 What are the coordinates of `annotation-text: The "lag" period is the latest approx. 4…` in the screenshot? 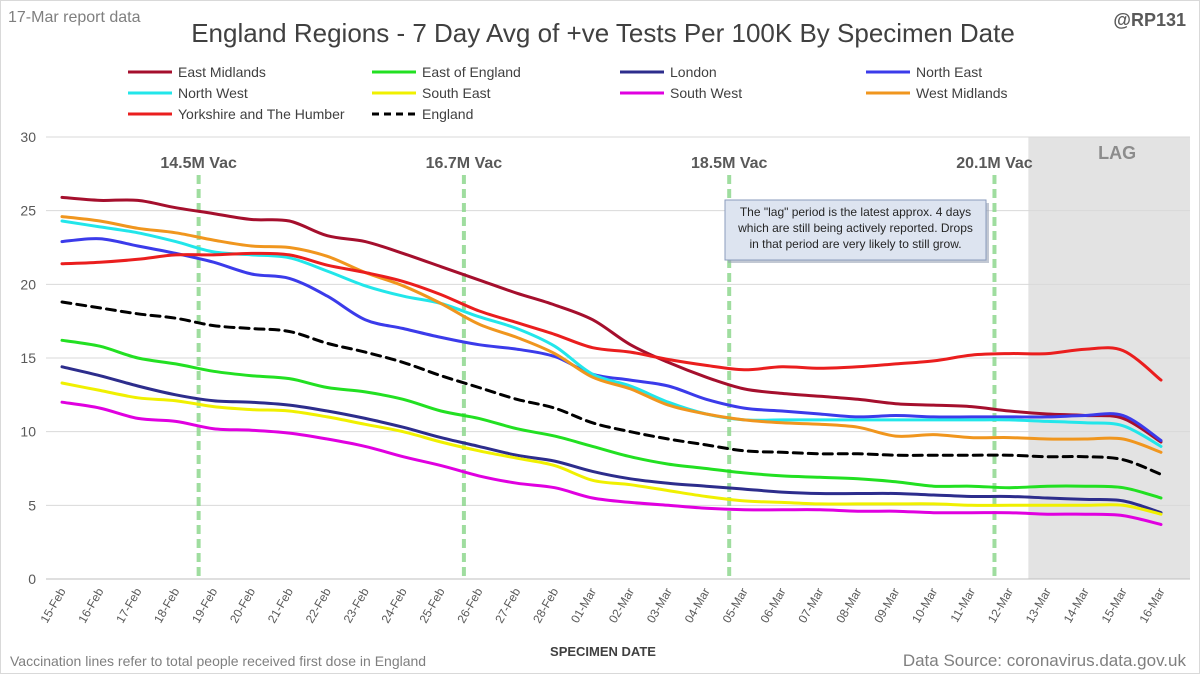 It's located at (855, 212).